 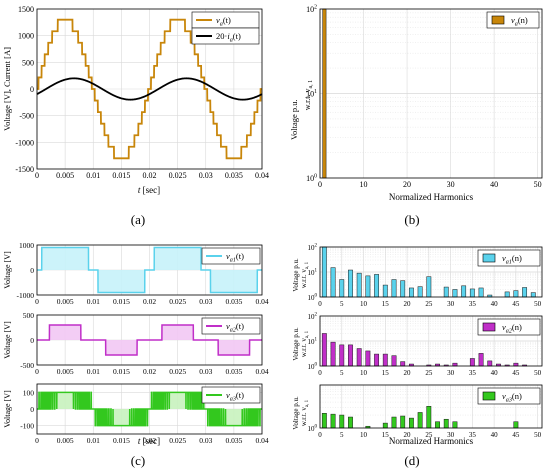 What do you see at coordinates (7, 409) in the screenshot?
I see `y-axis-label: Voltage [V]` at bounding box center [7, 409].